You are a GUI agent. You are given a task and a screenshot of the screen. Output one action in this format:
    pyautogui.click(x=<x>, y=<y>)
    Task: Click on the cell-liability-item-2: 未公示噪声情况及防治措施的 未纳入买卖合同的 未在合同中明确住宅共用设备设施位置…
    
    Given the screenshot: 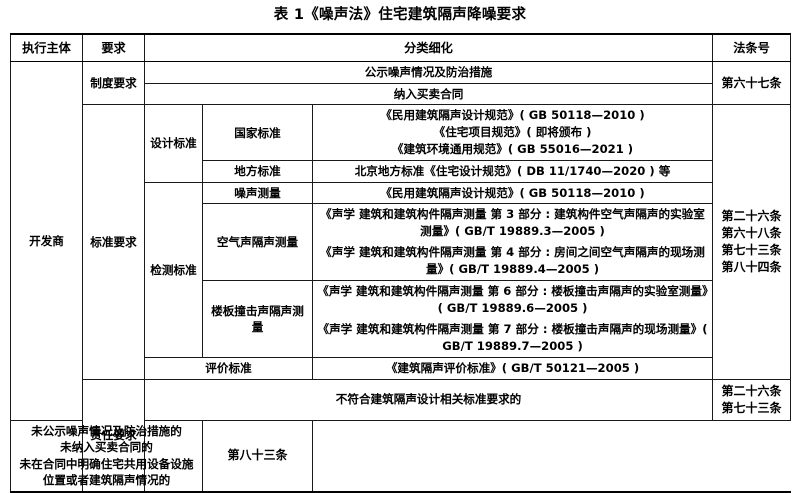 What is the action you would take?
    pyautogui.click(x=106, y=455)
    